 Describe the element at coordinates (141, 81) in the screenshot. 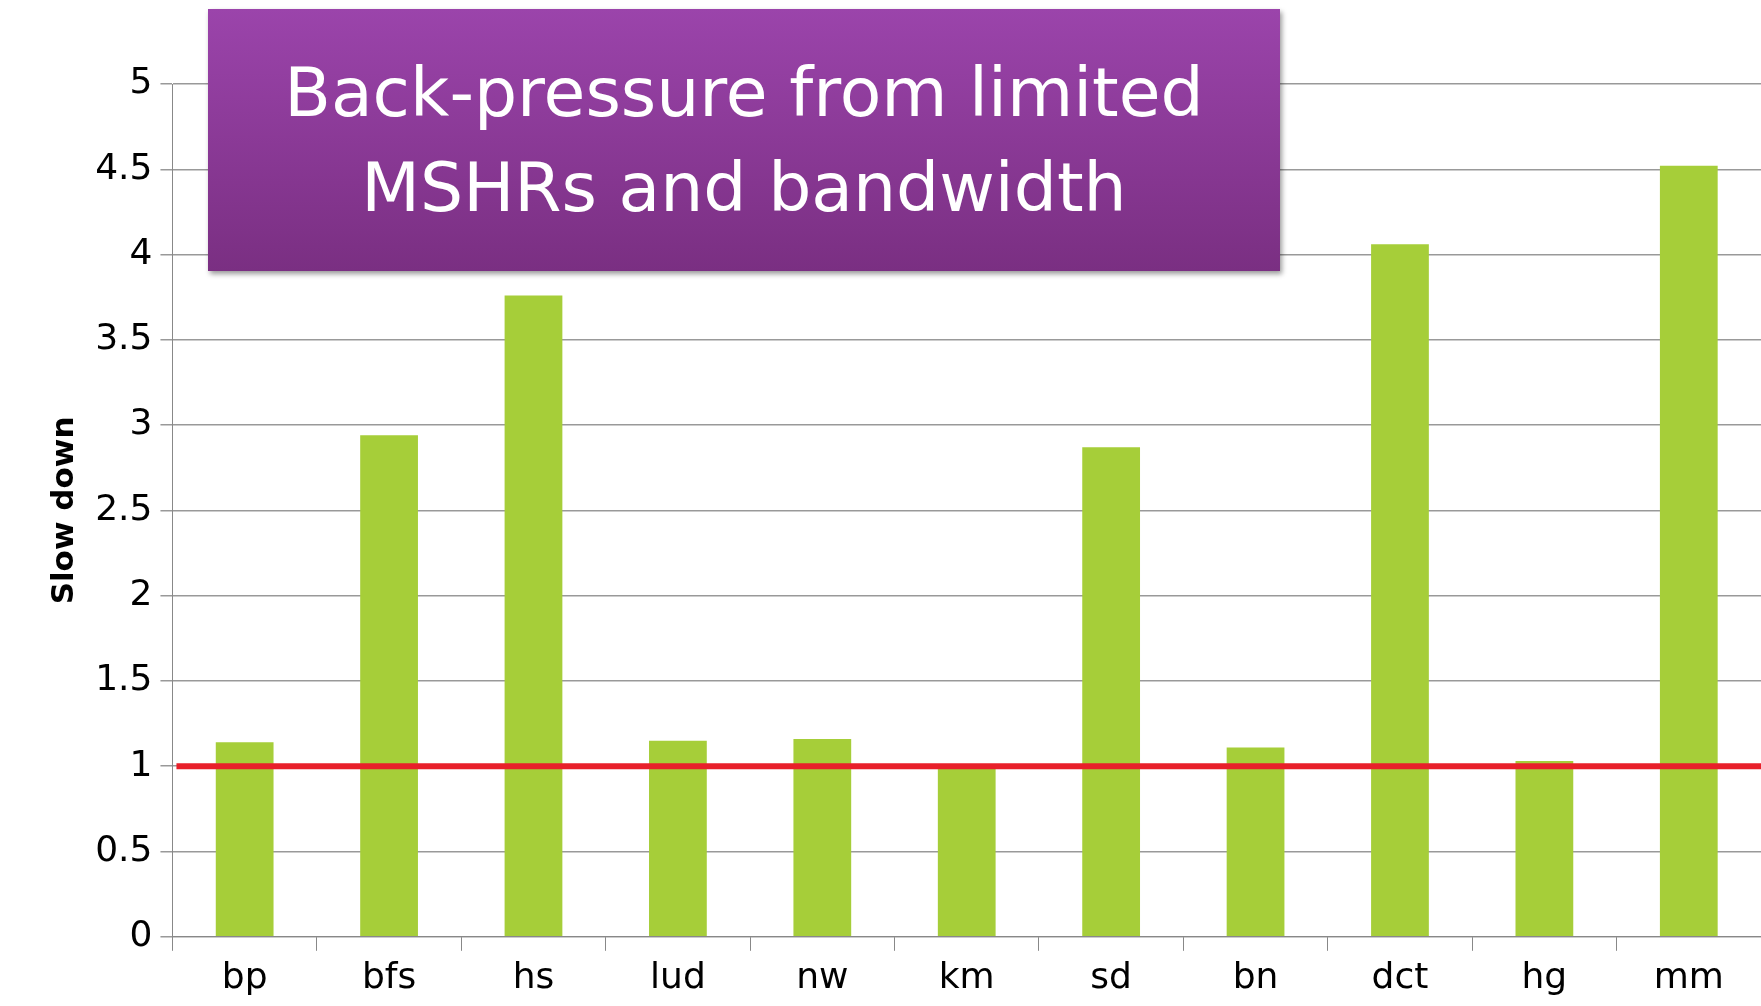

I see `y-tick-label: 5` at that location.